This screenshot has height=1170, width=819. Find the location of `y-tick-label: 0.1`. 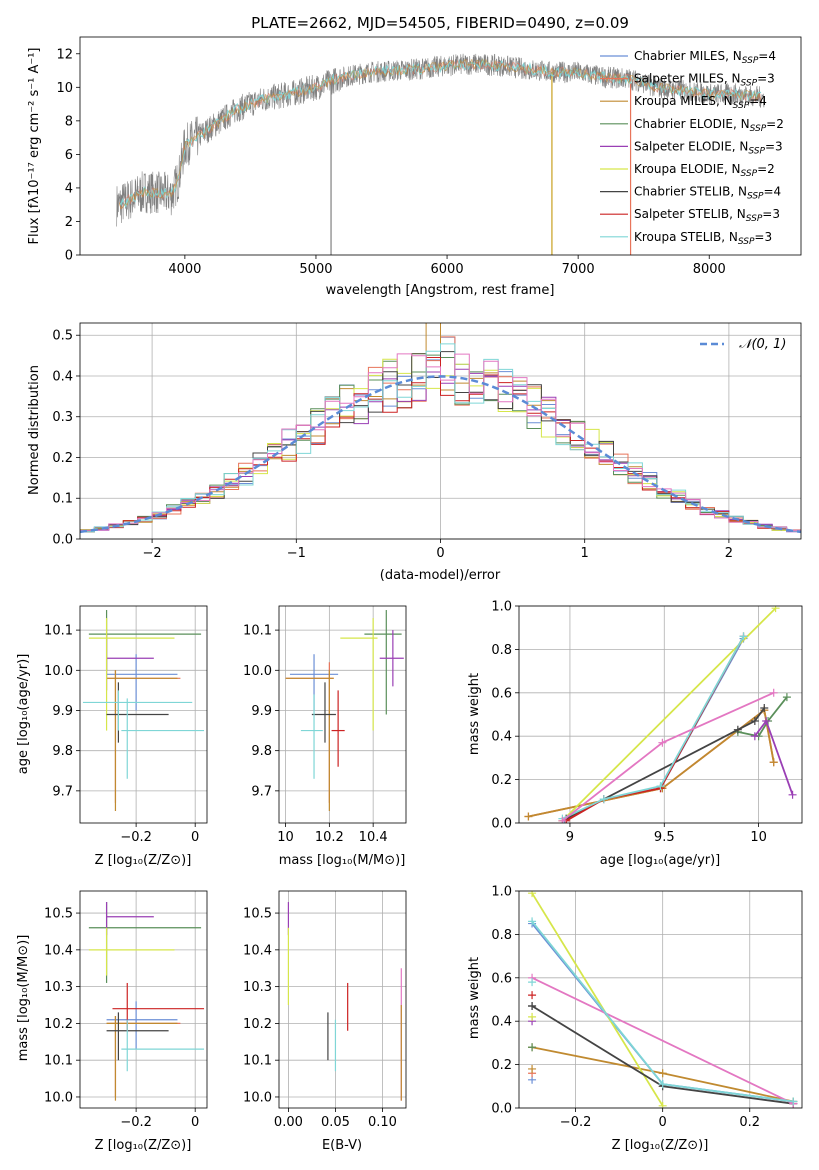

y-tick-label: 0.1 is located at coordinates (62, 499).